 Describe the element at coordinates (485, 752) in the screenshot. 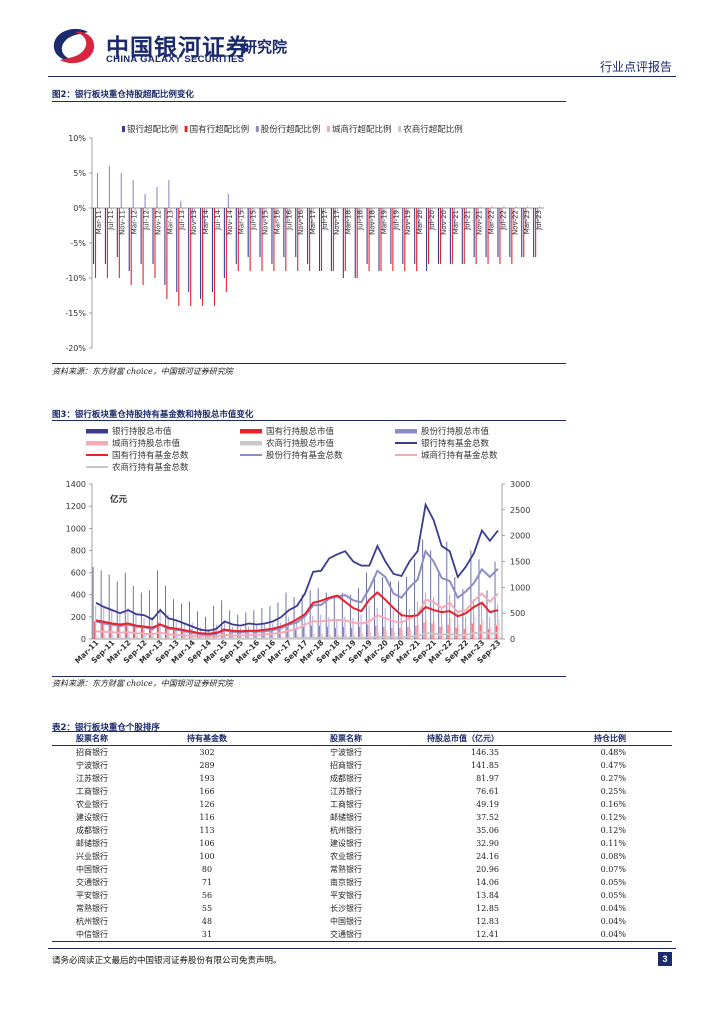

I see `cell-market-value: 146.35` at that location.